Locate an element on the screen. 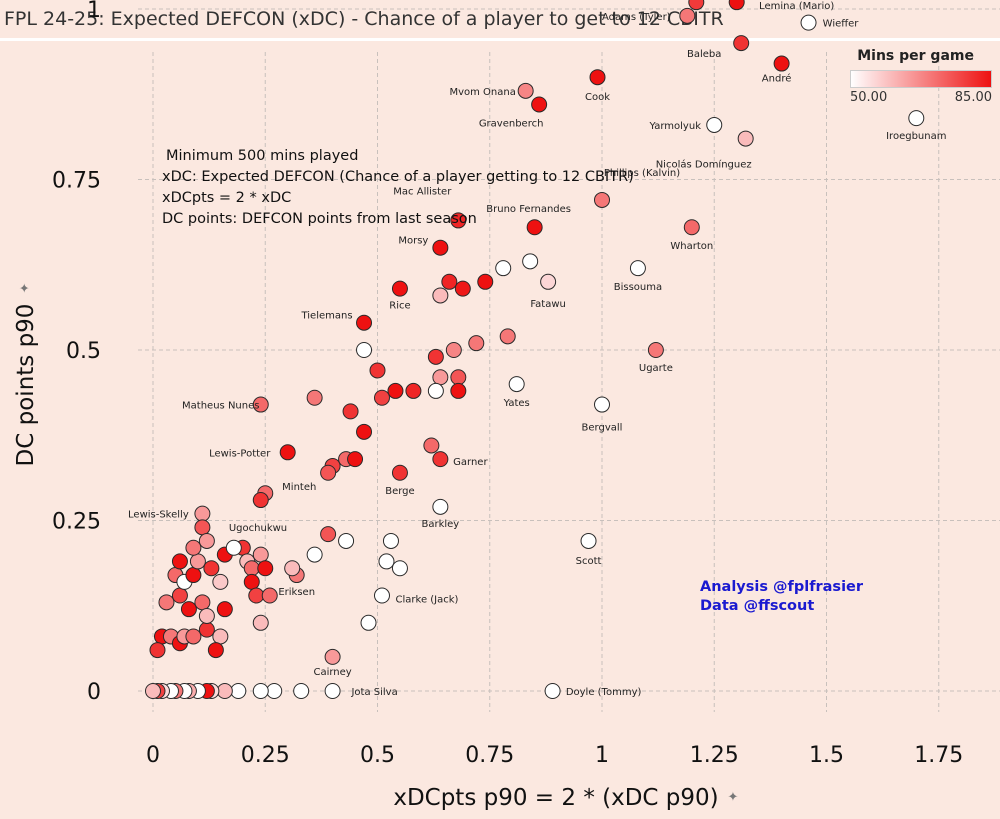 This screenshot has width=1000, height=819. color-legend: Mins per game 50.00 85.00 is located at coordinates (921, 76).